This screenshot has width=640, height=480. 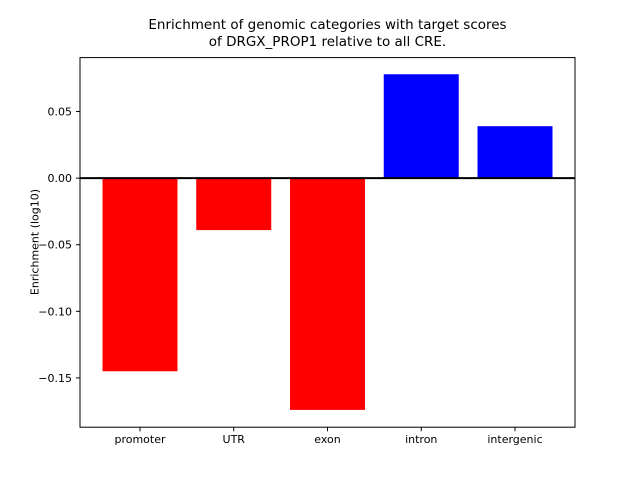 I want to click on bar-exon, so click(x=327, y=294).